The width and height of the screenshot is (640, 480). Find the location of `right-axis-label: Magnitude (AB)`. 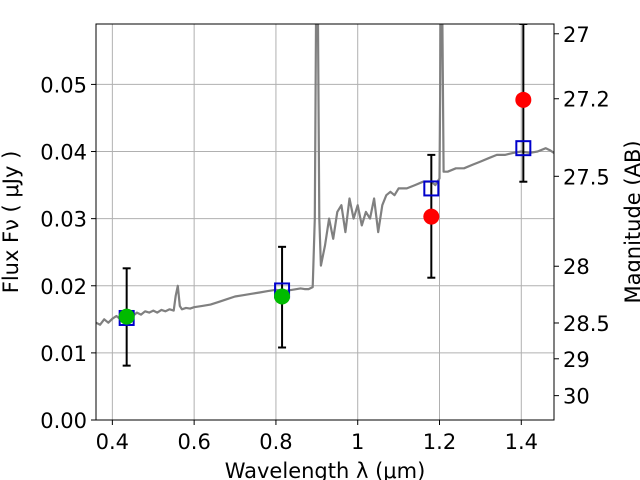

right-axis-label: Magnitude (AB) is located at coordinates (630, 221).